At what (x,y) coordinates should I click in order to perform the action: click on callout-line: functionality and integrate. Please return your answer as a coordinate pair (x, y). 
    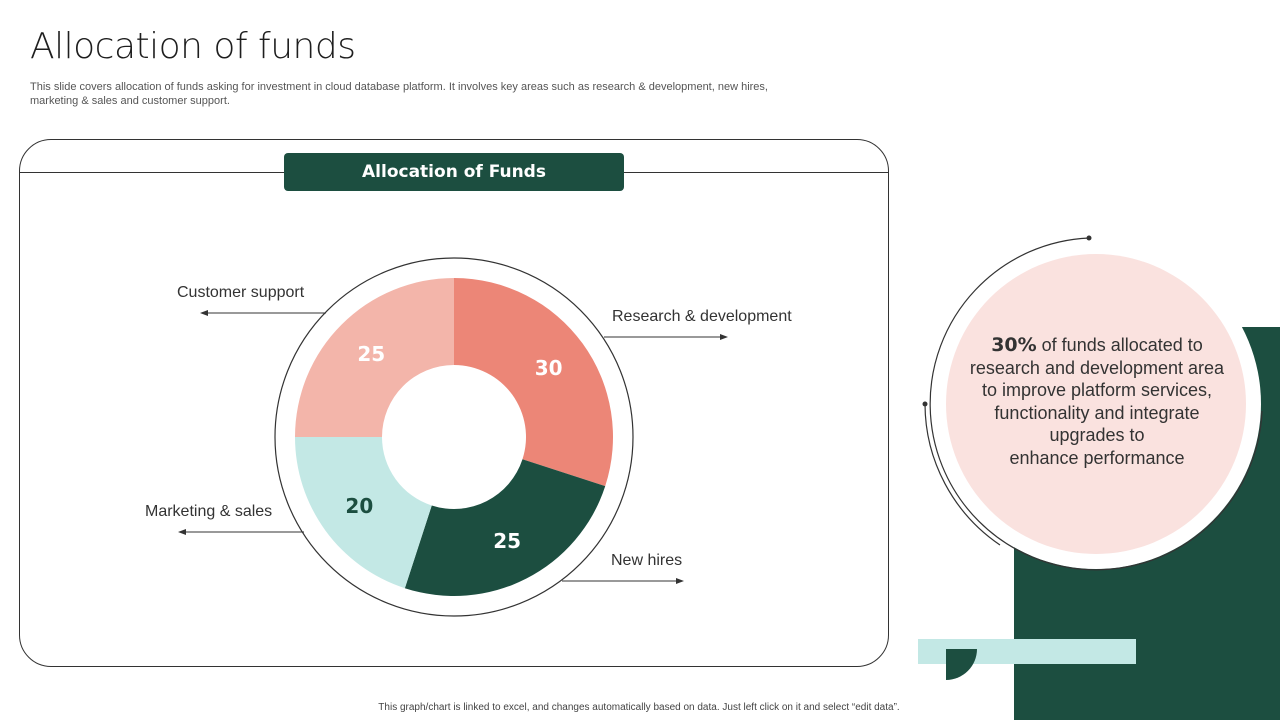
    Looking at the image, I should click on (1097, 412).